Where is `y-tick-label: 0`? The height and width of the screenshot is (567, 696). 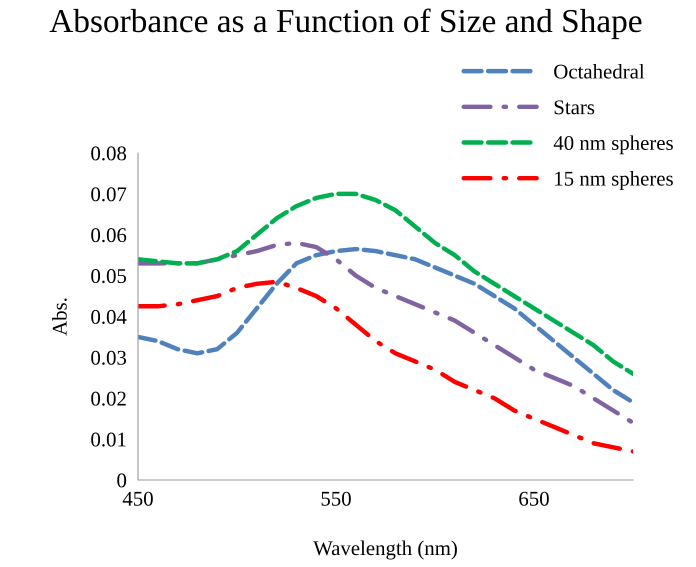 y-tick-label: 0 is located at coordinates (121, 480).